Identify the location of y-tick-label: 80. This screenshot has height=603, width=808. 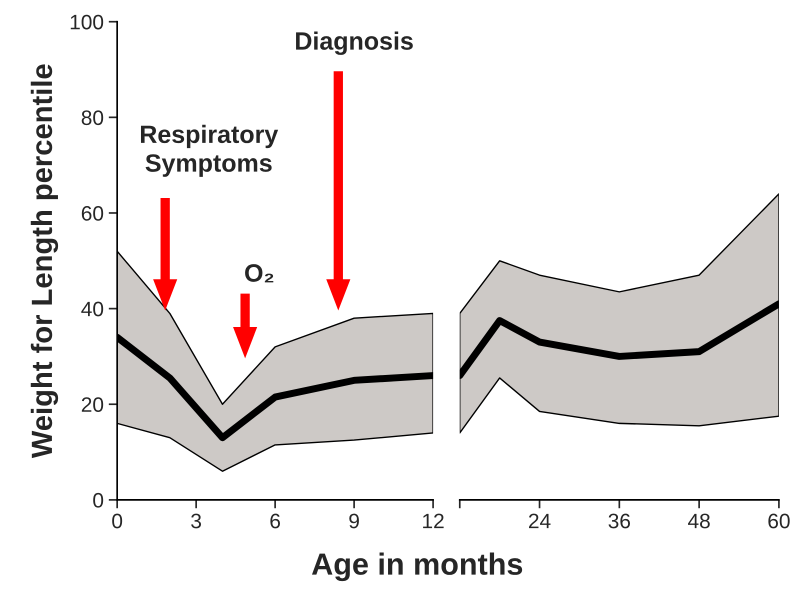
(93, 118).